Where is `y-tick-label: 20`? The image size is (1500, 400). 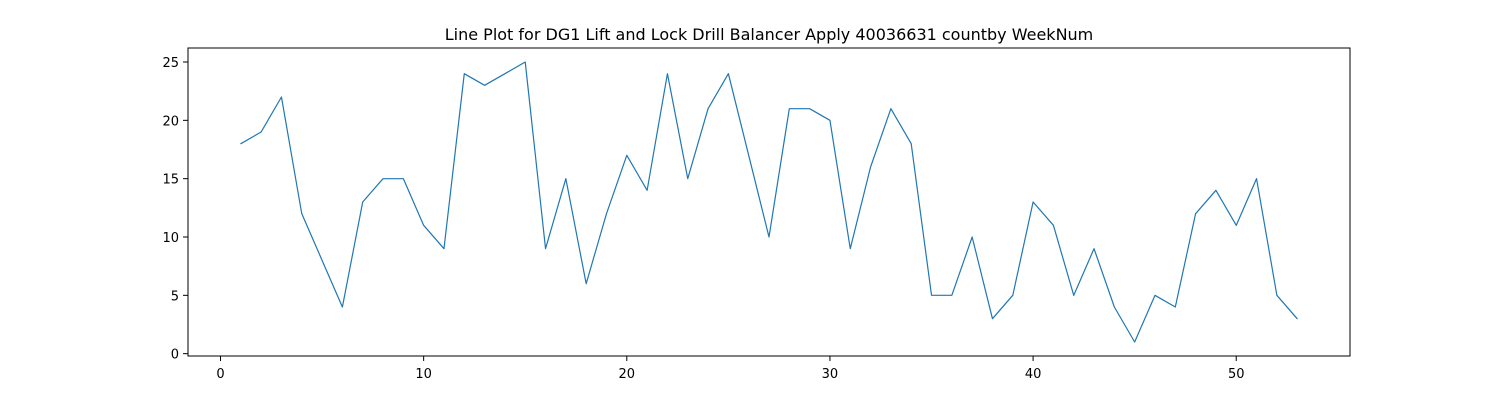 y-tick-label: 20 is located at coordinates (170, 121).